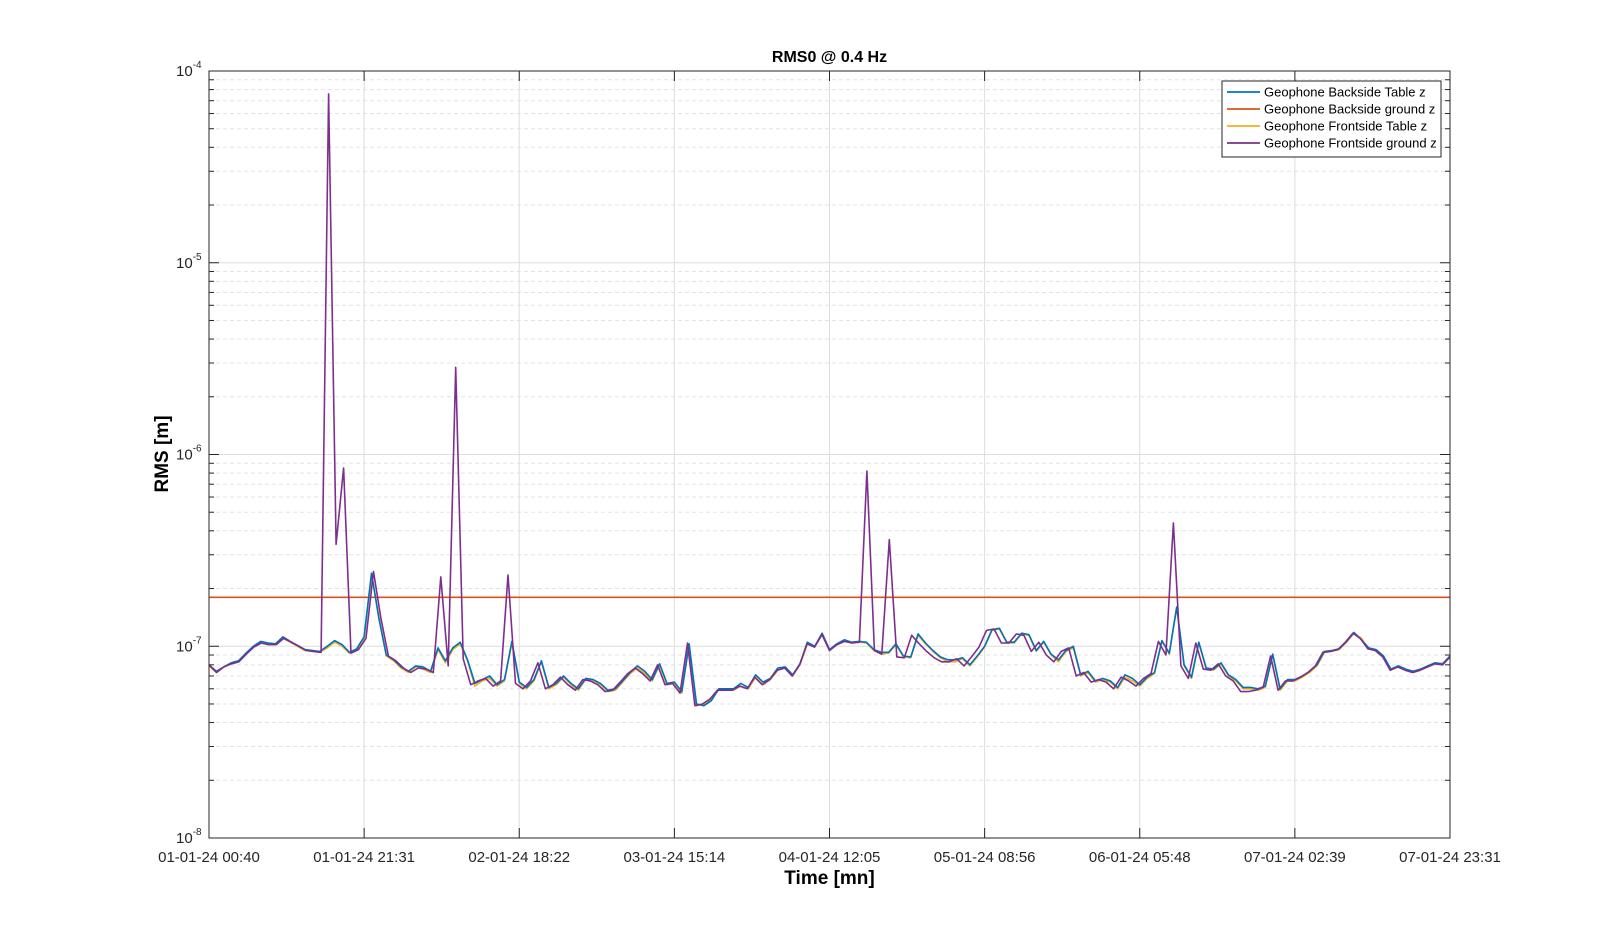 This screenshot has width=1600, height=942. Describe the element at coordinates (209, 857) in the screenshot. I see `x-tick-label: 01-01-24 00:40` at that location.